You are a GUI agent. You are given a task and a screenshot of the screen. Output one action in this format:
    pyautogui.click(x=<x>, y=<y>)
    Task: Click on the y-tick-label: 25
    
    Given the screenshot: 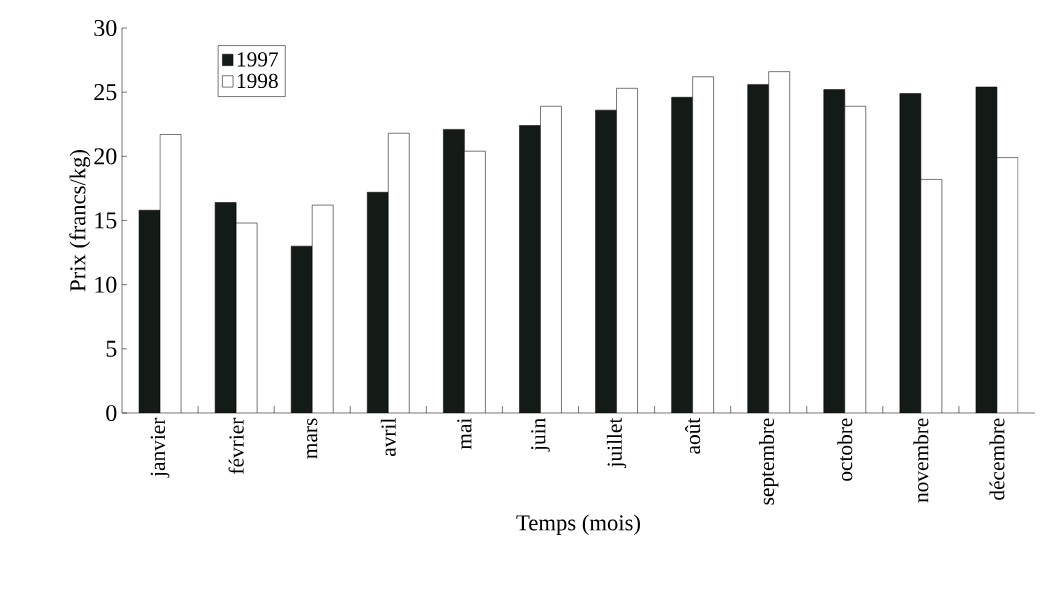 What is the action you would take?
    pyautogui.click(x=105, y=92)
    